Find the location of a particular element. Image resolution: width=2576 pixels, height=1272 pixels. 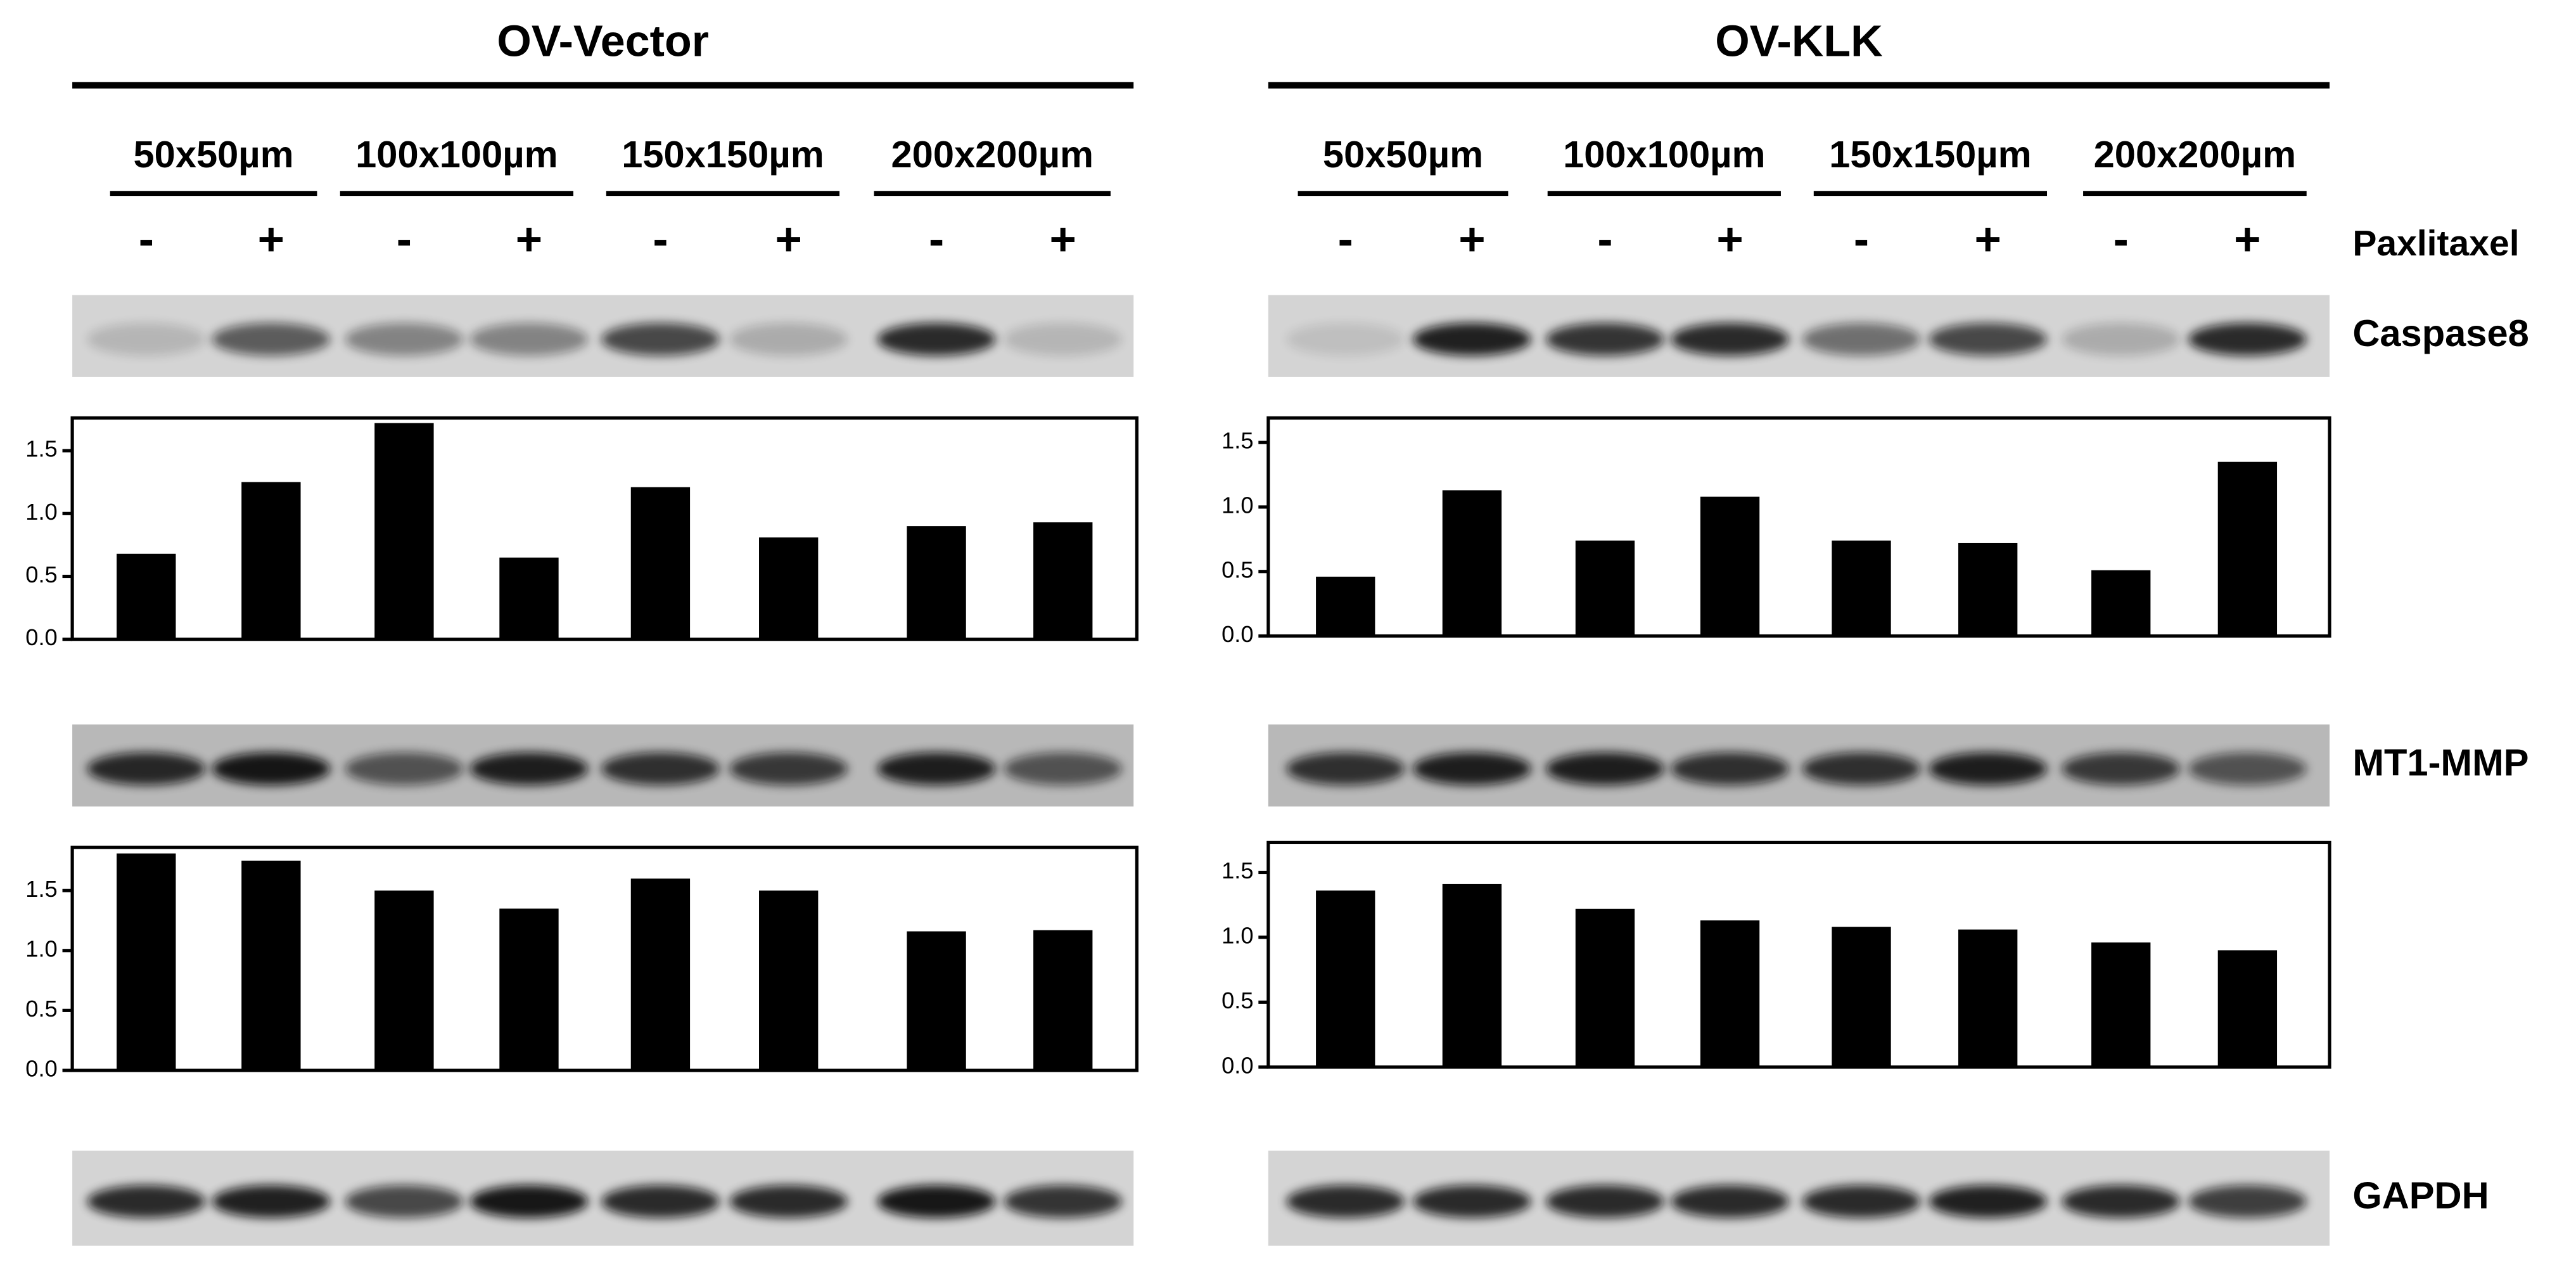

blot-label: GAPDH is located at coordinates (2421, 1195).